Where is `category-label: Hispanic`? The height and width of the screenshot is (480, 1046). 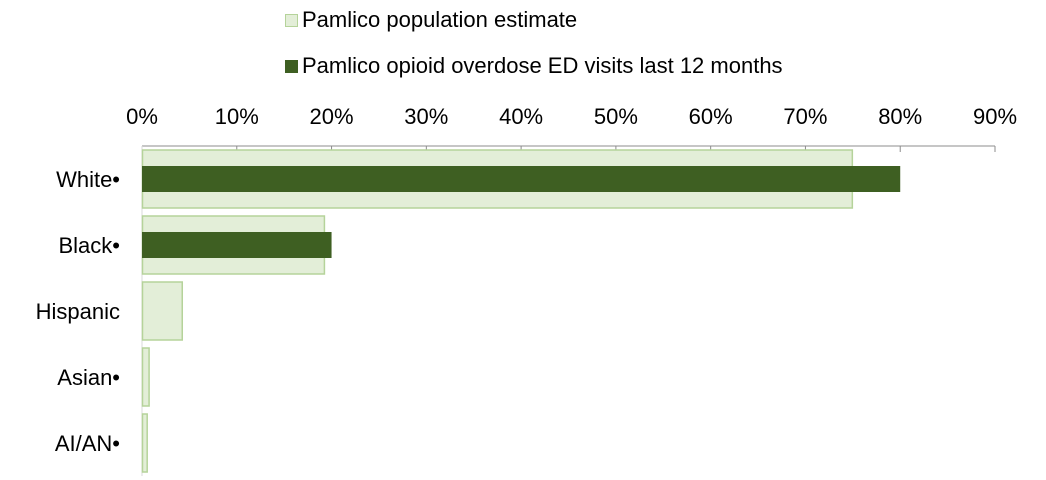 category-label: Hispanic is located at coordinates (78, 311).